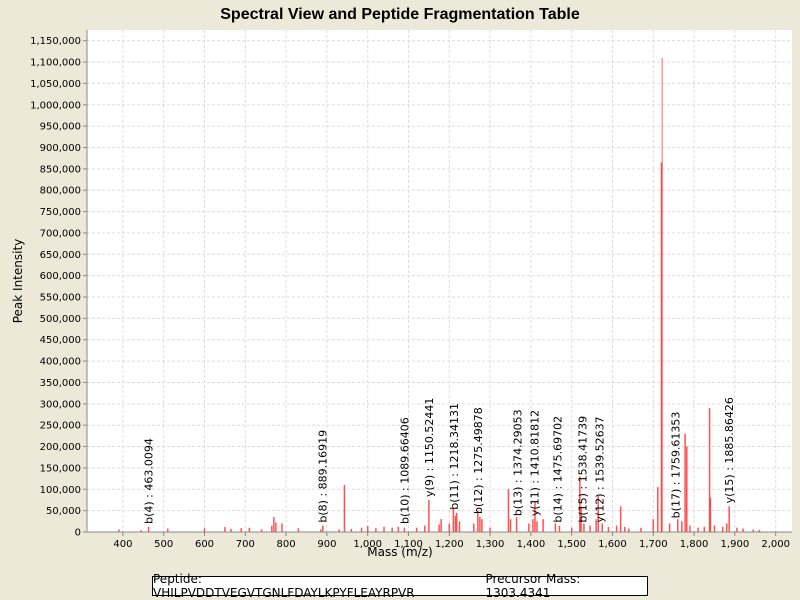 The image size is (800, 600). Describe the element at coordinates (245, 544) in the screenshot. I see `x-tick-label: 700` at that location.